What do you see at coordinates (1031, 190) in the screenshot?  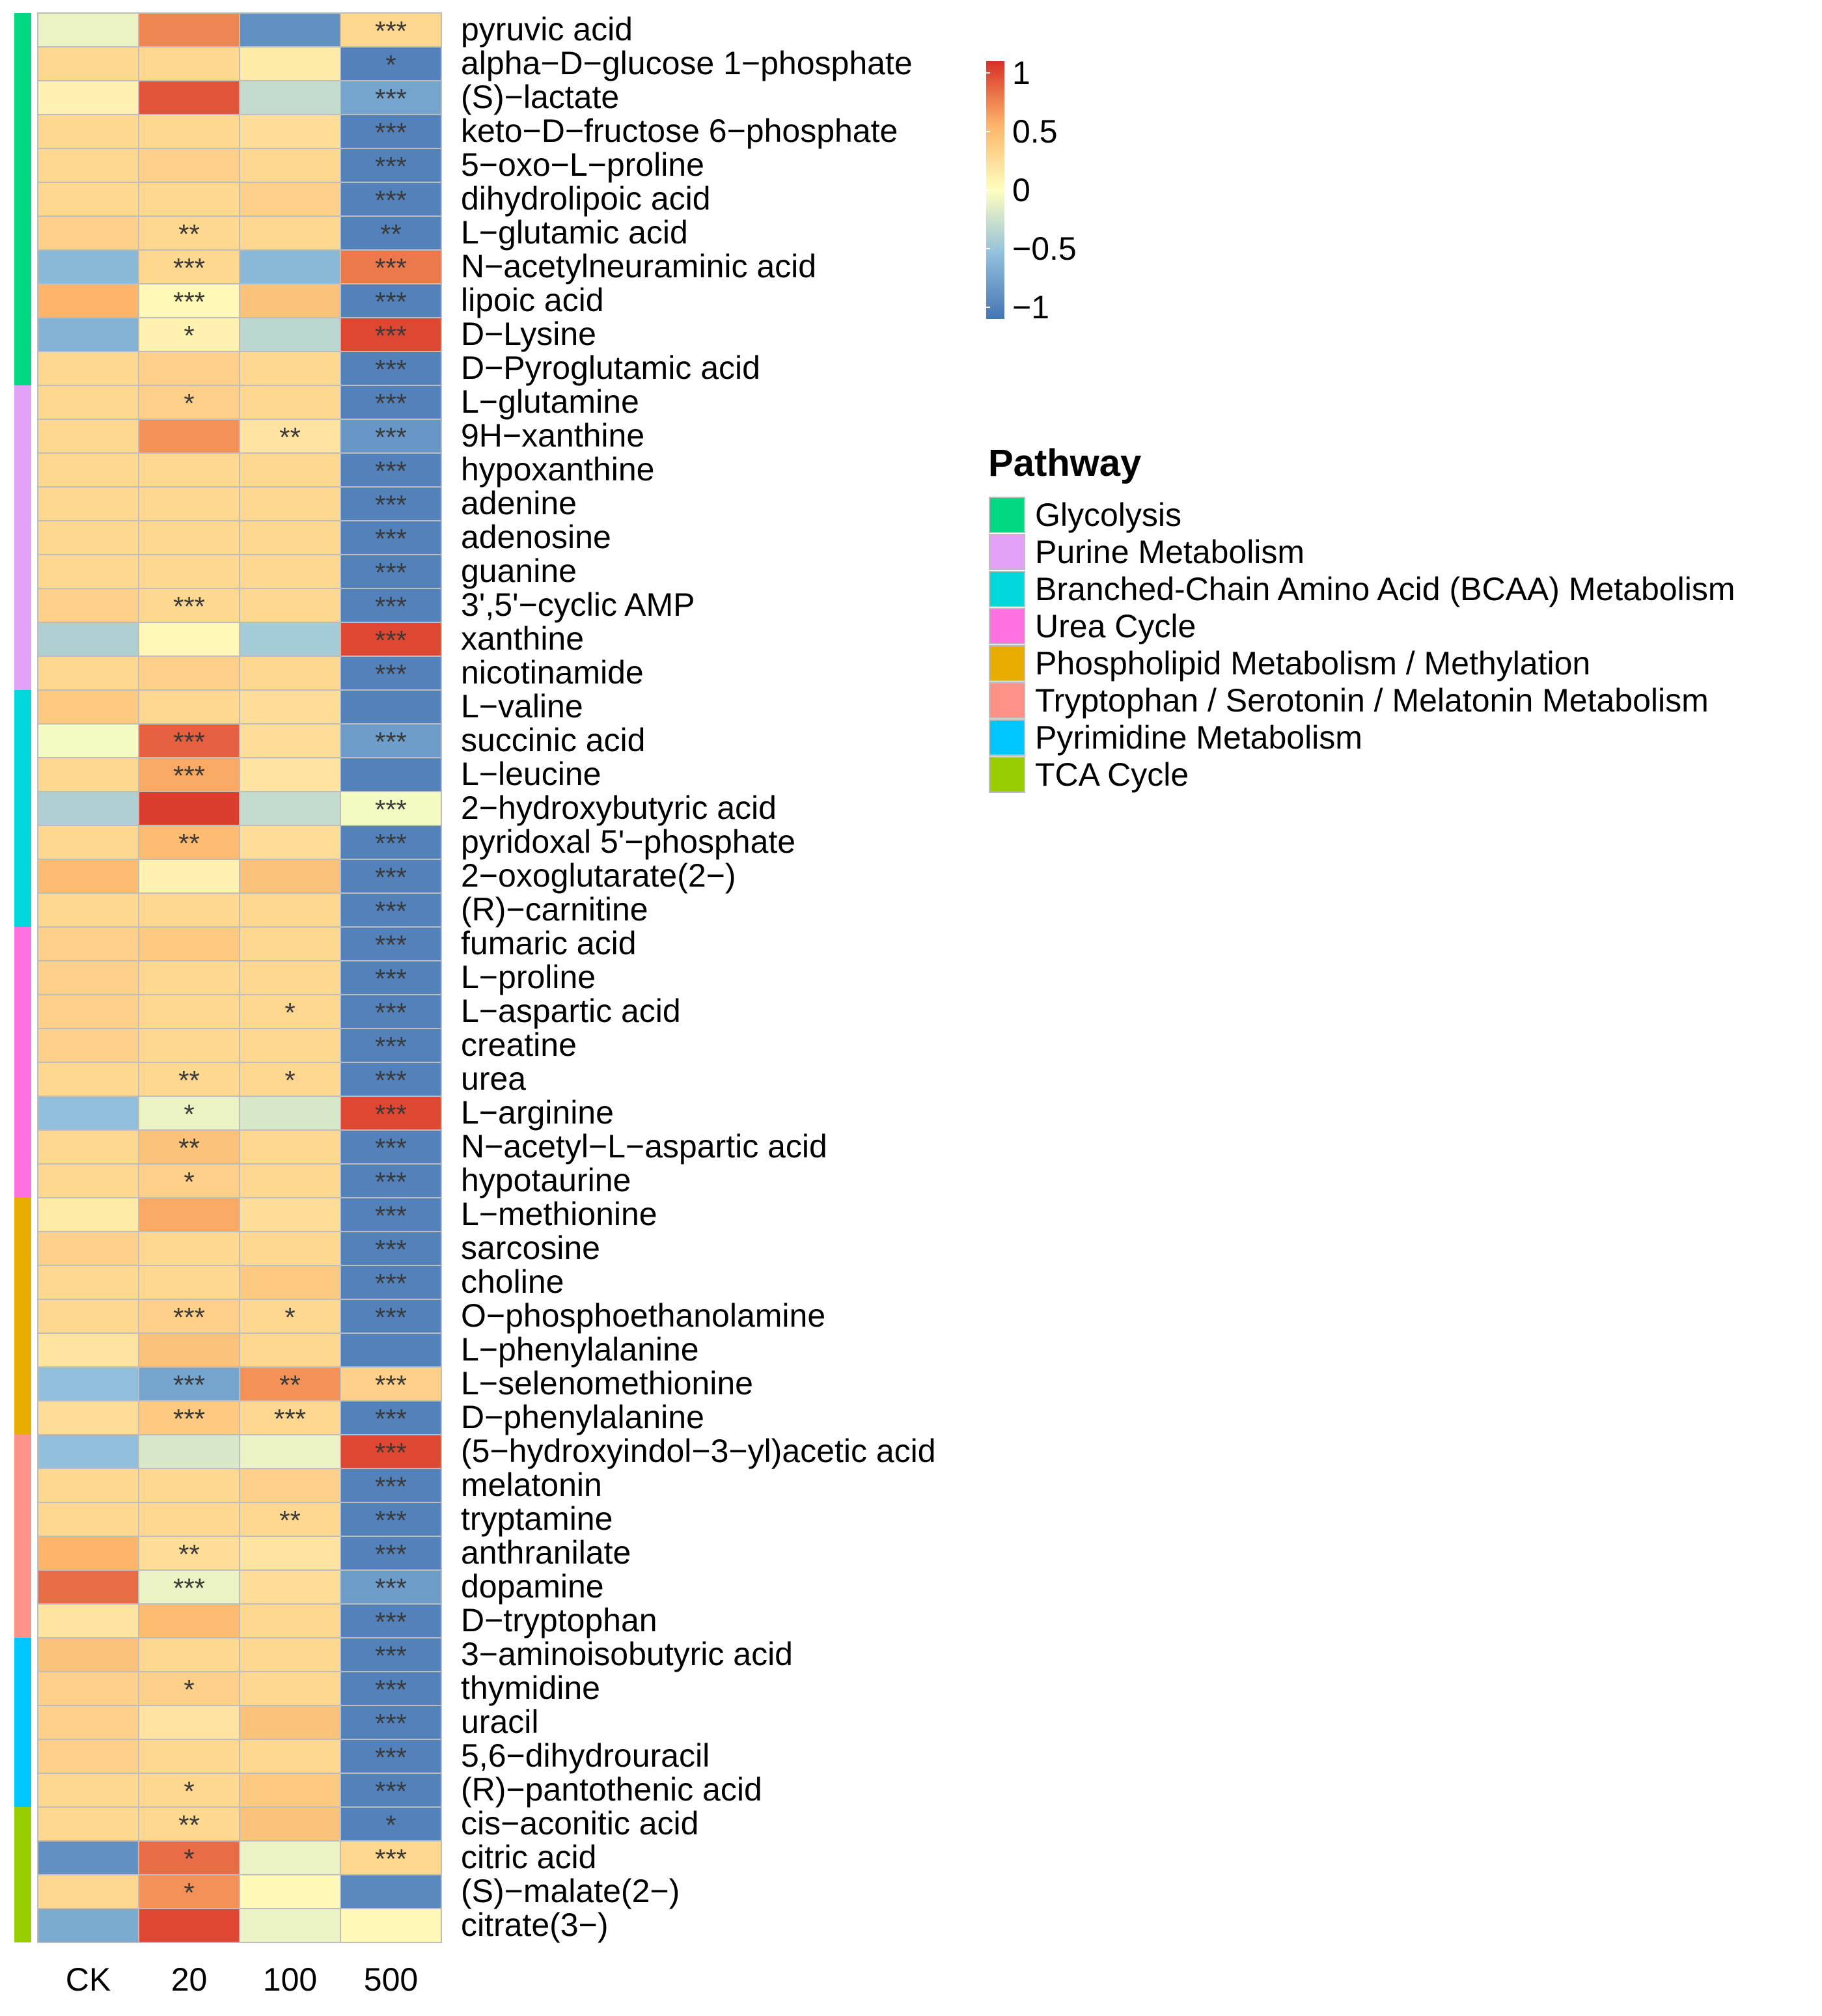 I see `colorbar: 1 0.5 0 −0.5 −1` at bounding box center [1031, 190].